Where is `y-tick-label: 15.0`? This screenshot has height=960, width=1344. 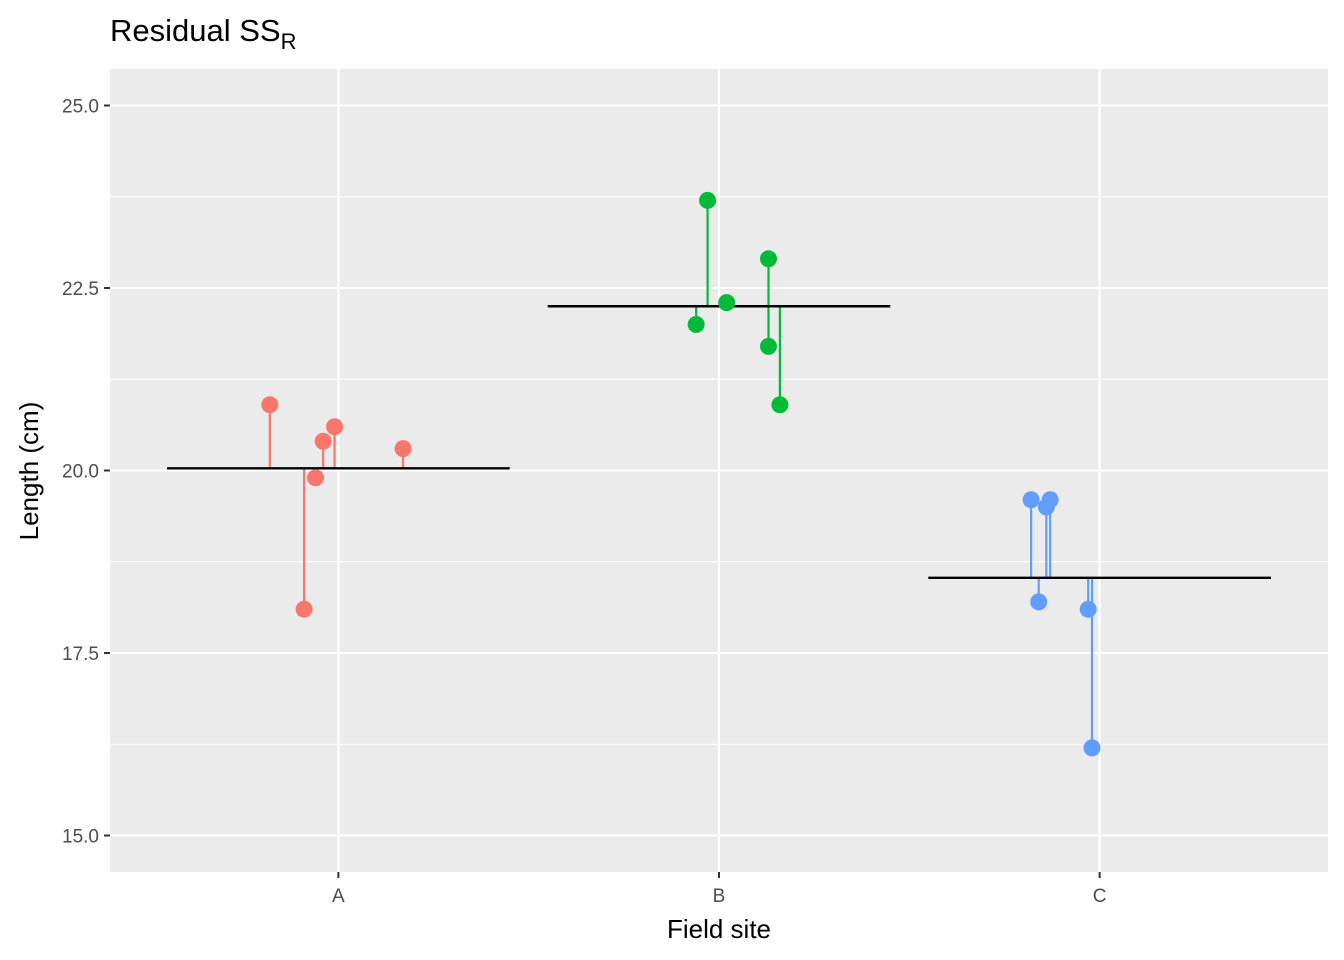 y-tick-label: 15.0 is located at coordinates (80, 837).